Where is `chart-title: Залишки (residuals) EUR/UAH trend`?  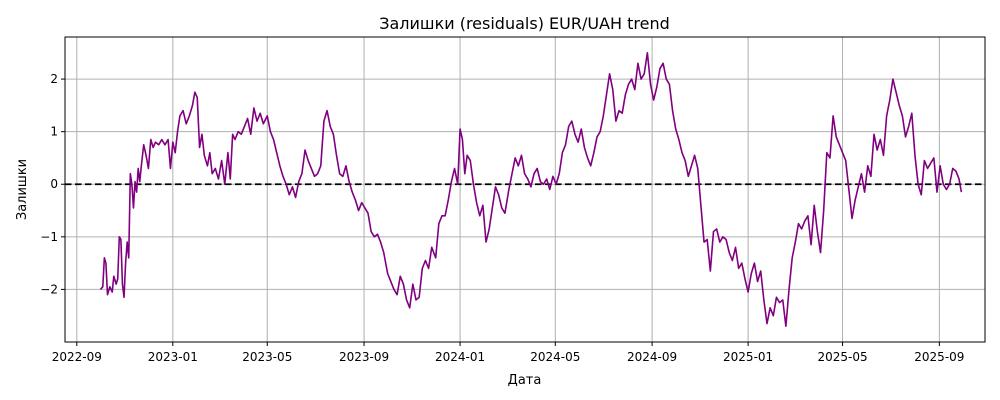 chart-title: Залишки (residuals) EUR/UAH trend is located at coordinates (524, 23).